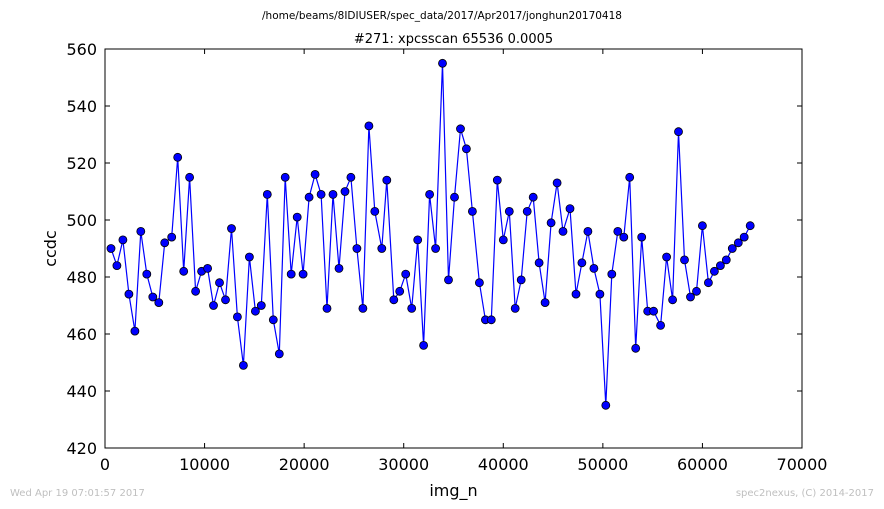 The image size is (884, 509). I want to click on x-tick-label: 30000, so click(403, 464).